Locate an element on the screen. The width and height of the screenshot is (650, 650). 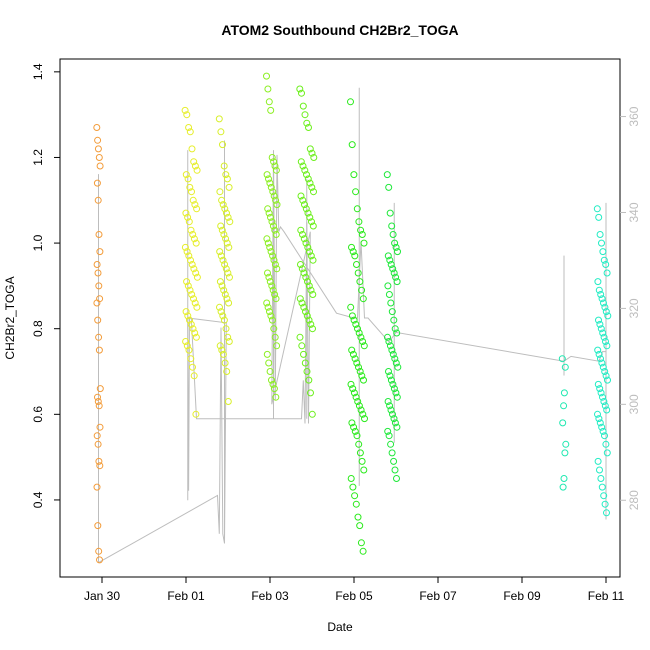
x-tick-label: Feb 11 is located at coordinates (606, 596).